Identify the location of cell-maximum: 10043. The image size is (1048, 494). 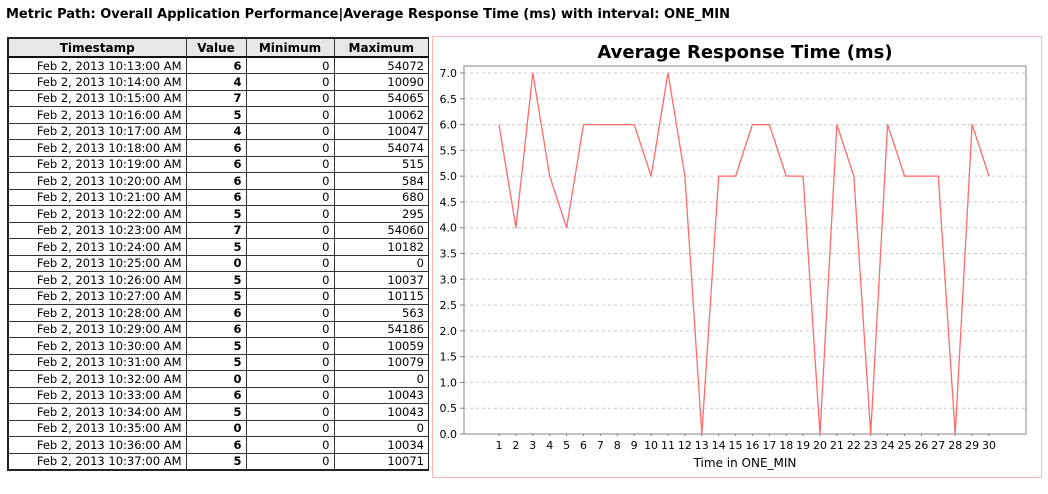
(381, 395).